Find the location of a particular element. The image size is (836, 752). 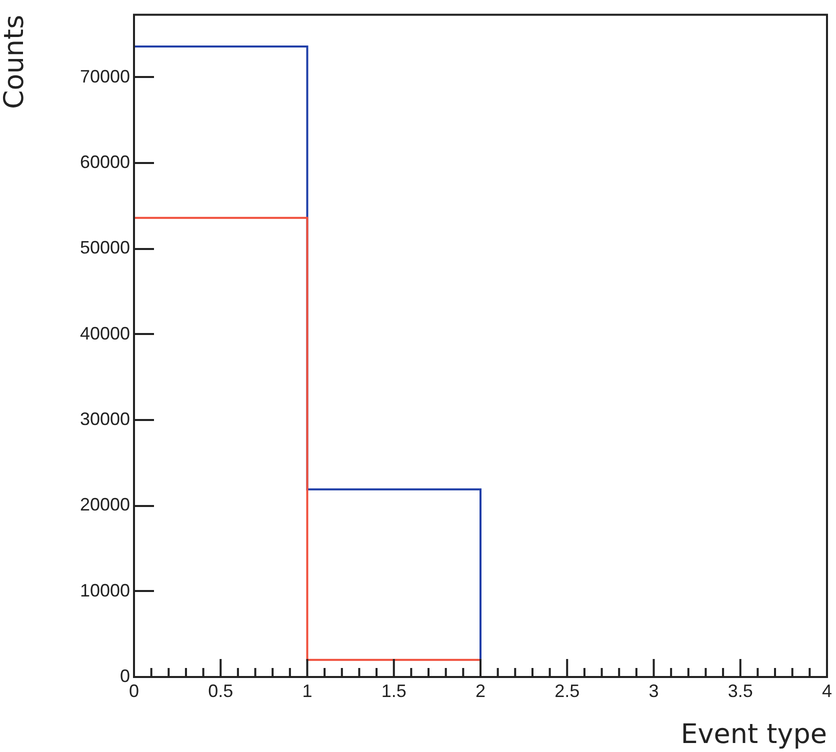

x-tick-label: 1.5 is located at coordinates (393, 690).